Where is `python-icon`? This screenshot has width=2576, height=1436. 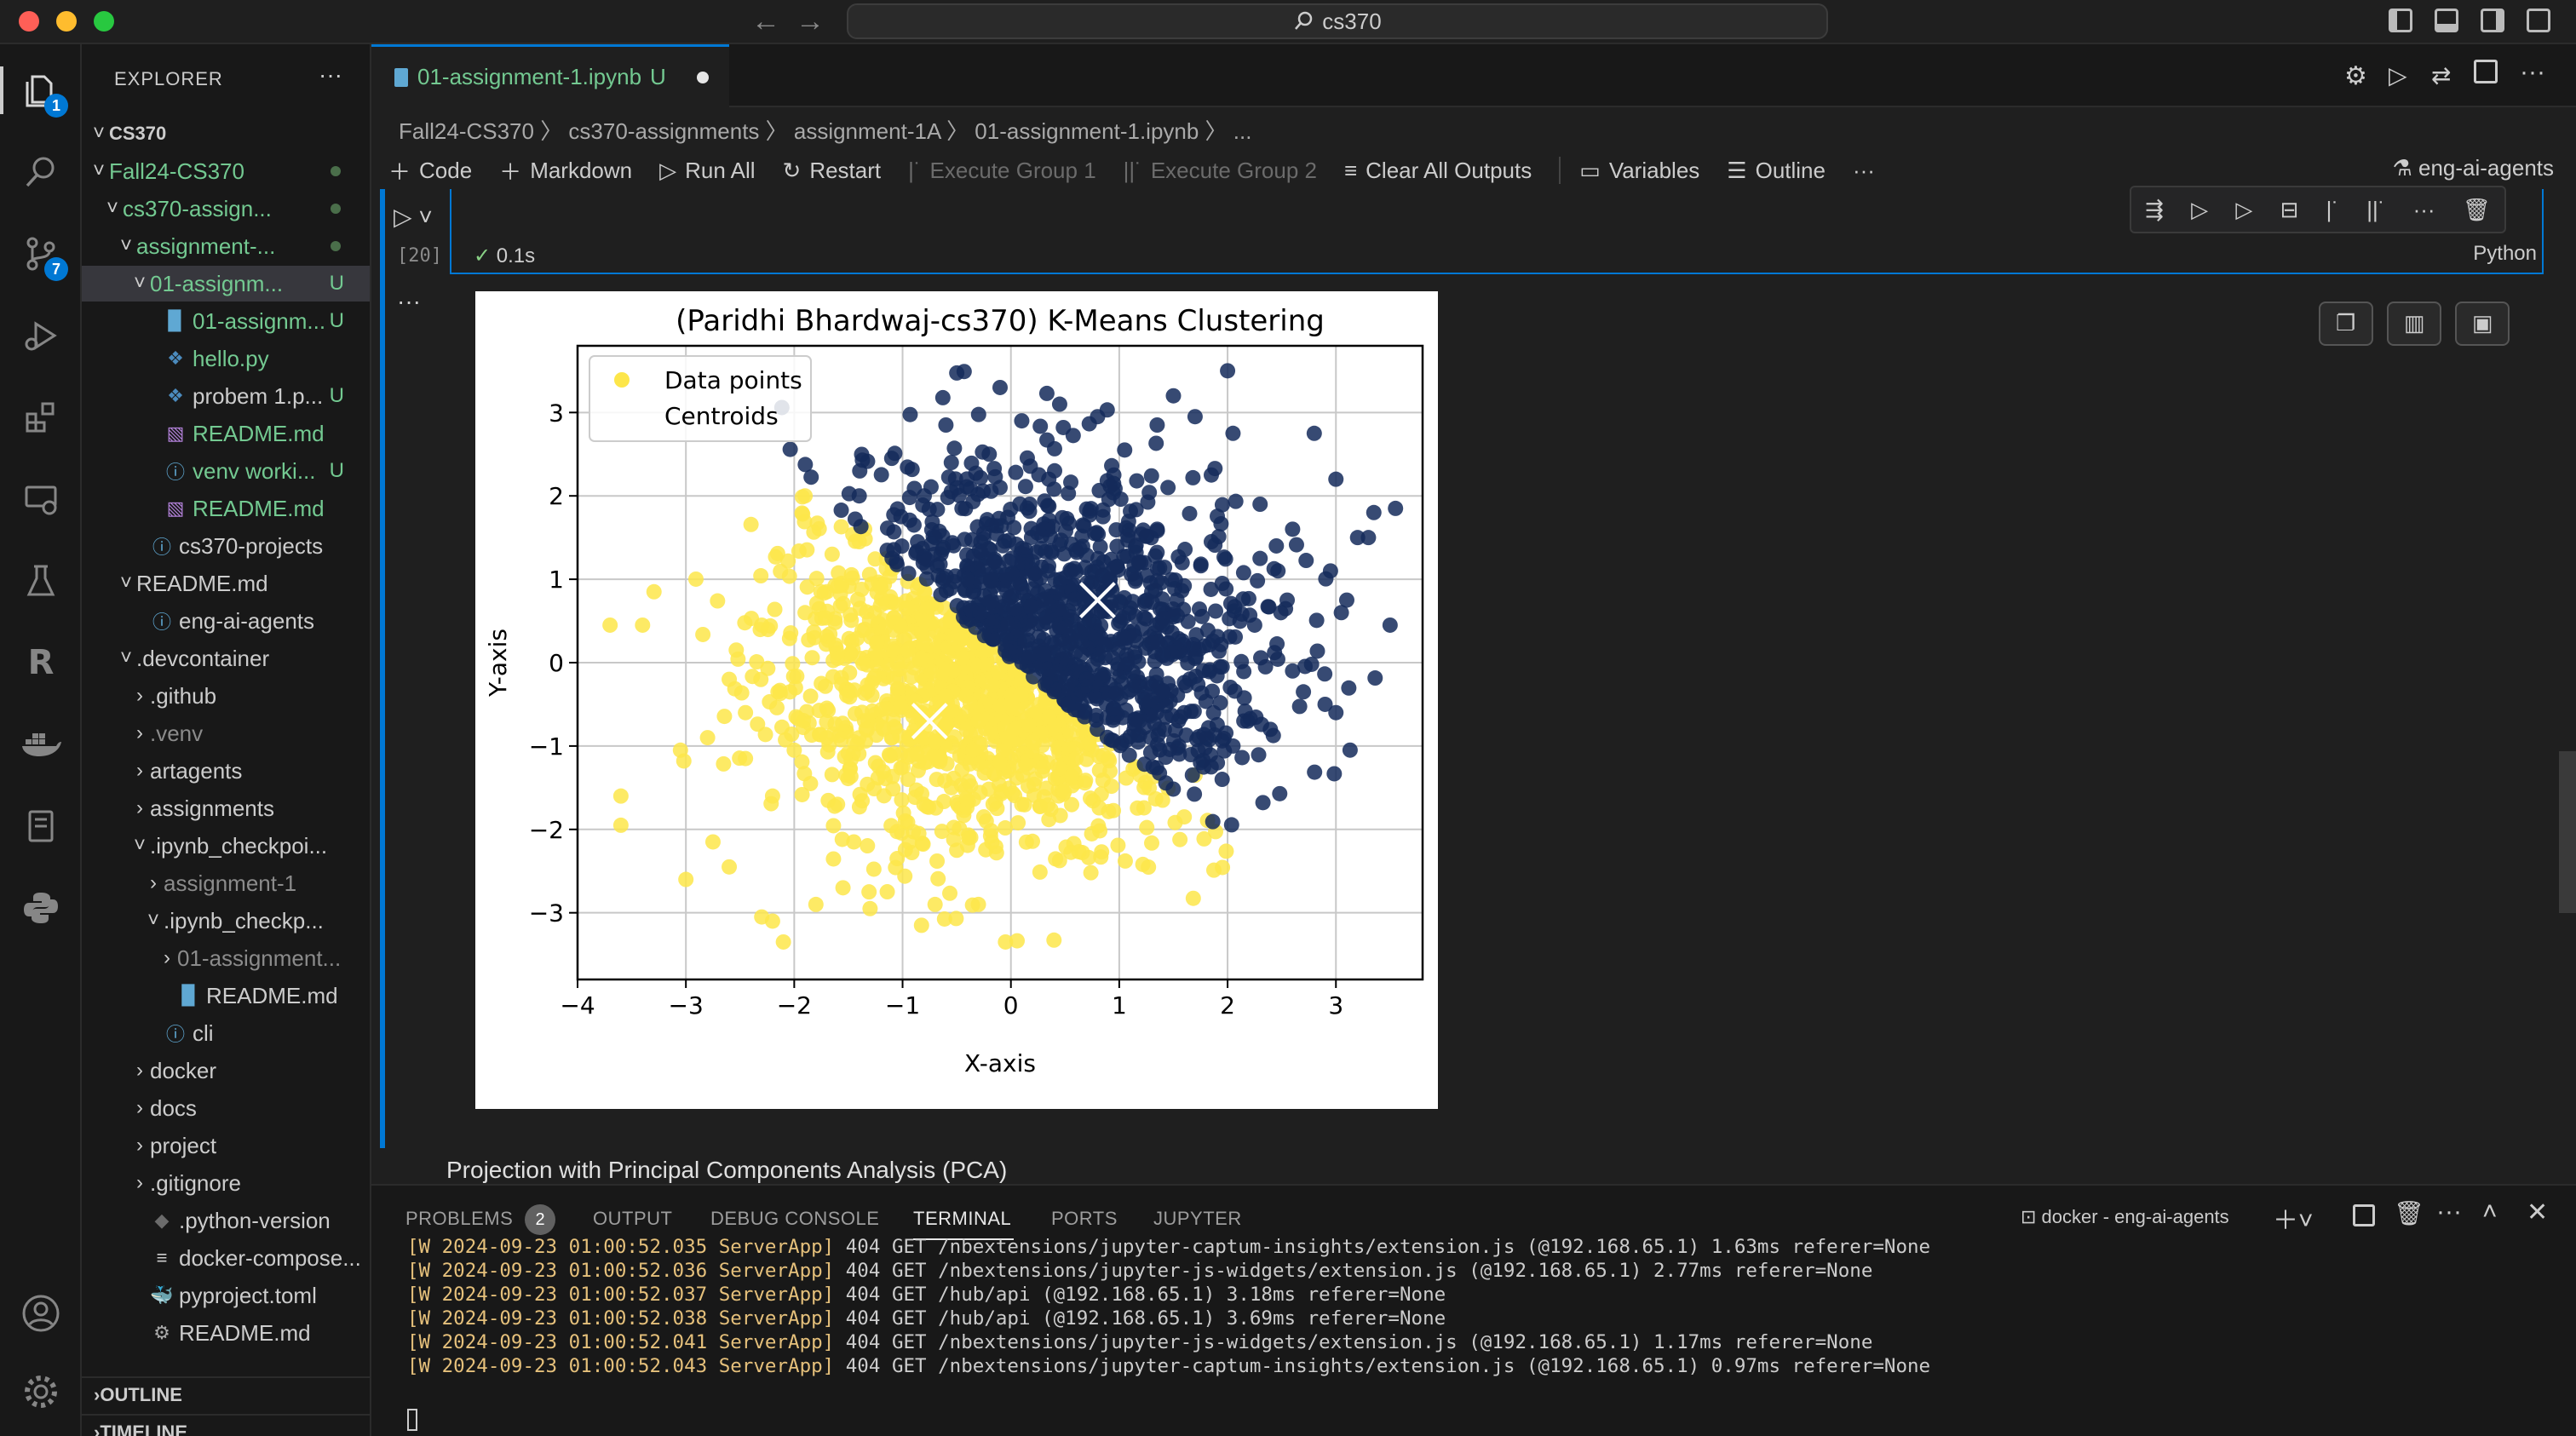
python-icon is located at coordinates (41, 908).